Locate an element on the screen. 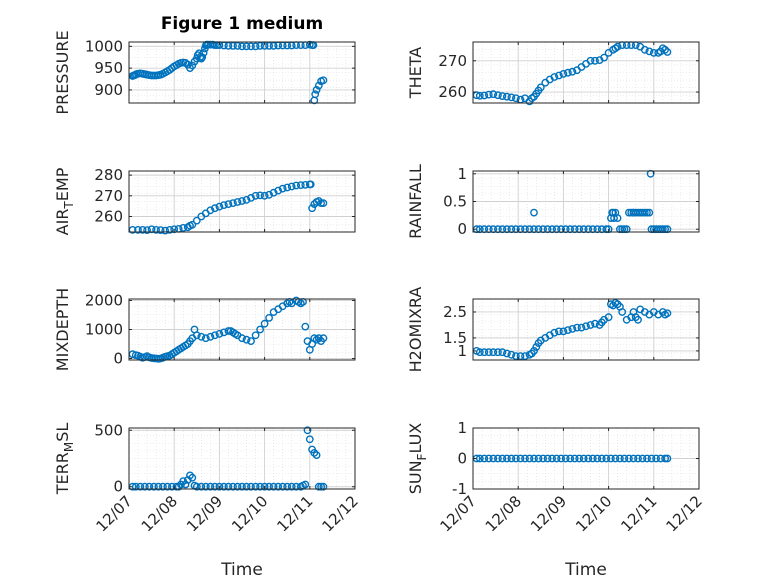 Image resolution: width=778 pixels, height=583 pixels. y-tick-label: 1000 is located at coordinates (104, 46).